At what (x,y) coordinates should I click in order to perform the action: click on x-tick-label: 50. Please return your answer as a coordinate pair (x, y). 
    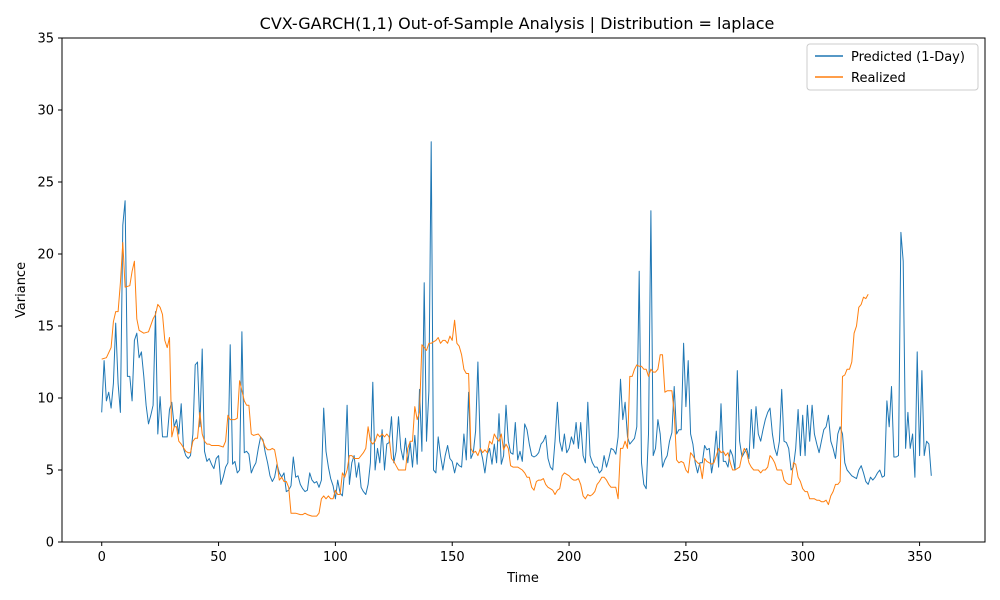
    Looking at the image, I should click on (218, 557).